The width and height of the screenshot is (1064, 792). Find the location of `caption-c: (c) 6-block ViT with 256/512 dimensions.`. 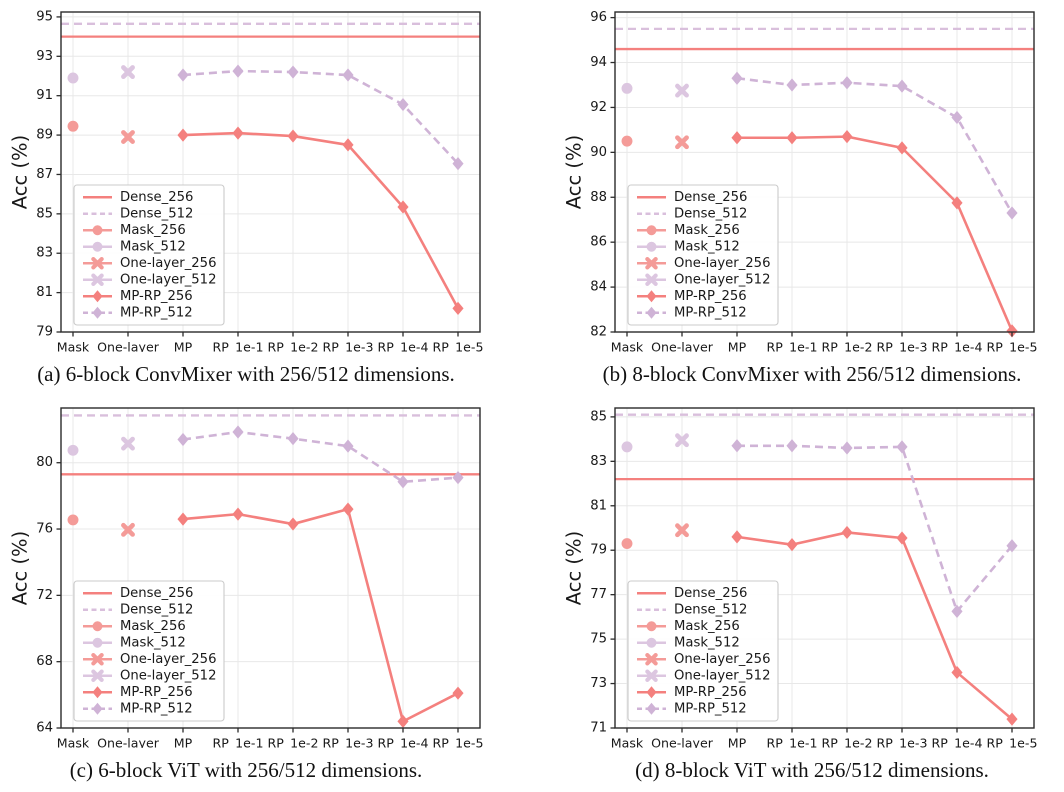

caption-c: (c) 6-block ViT with 256/512 dimensions. is located at coordinates (246, 769).